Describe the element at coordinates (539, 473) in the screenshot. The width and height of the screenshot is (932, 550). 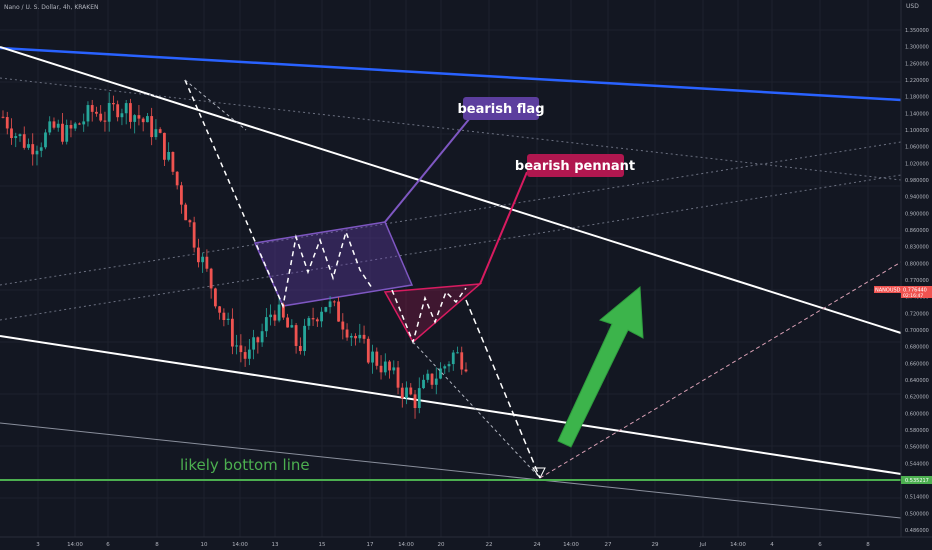
I see `projection-target-marker` at that location.